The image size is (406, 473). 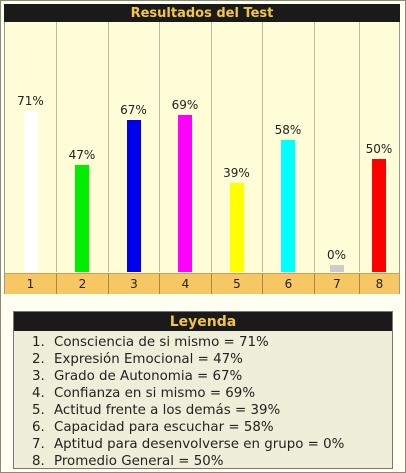 What do you see at coordinates (38, 427) in the screenshot?
I see `legend-item-number: 6.` at bounding box center [38, 427].